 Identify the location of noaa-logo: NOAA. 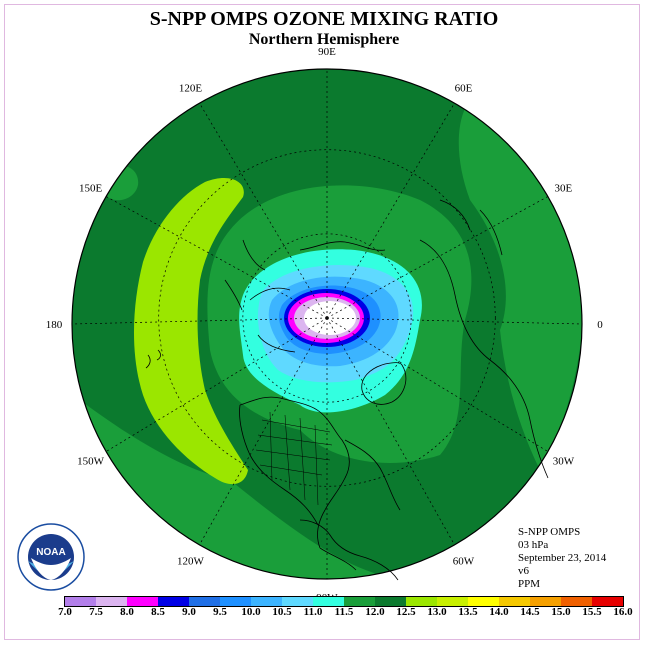
(51, 557).